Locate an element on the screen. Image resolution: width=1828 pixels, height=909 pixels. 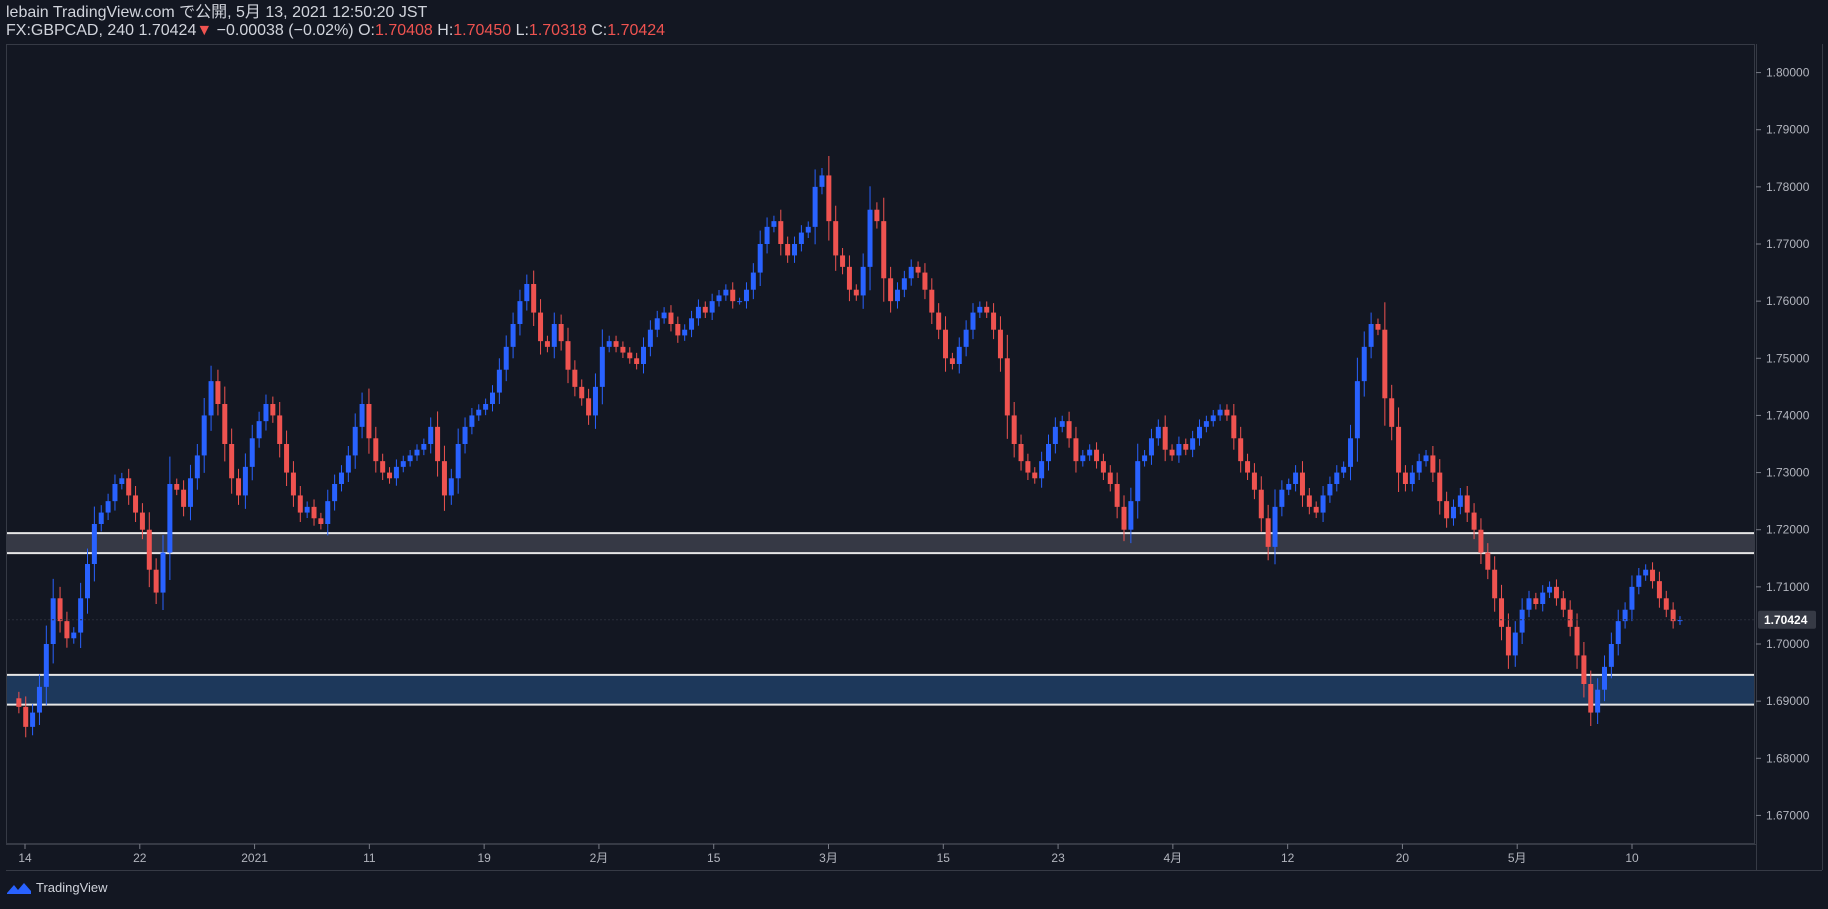
time-axis: 14 22 2021 11 19 2月 15 3月 15 23 4月 12 20 5月 10 is located at coordinates (828, 854).